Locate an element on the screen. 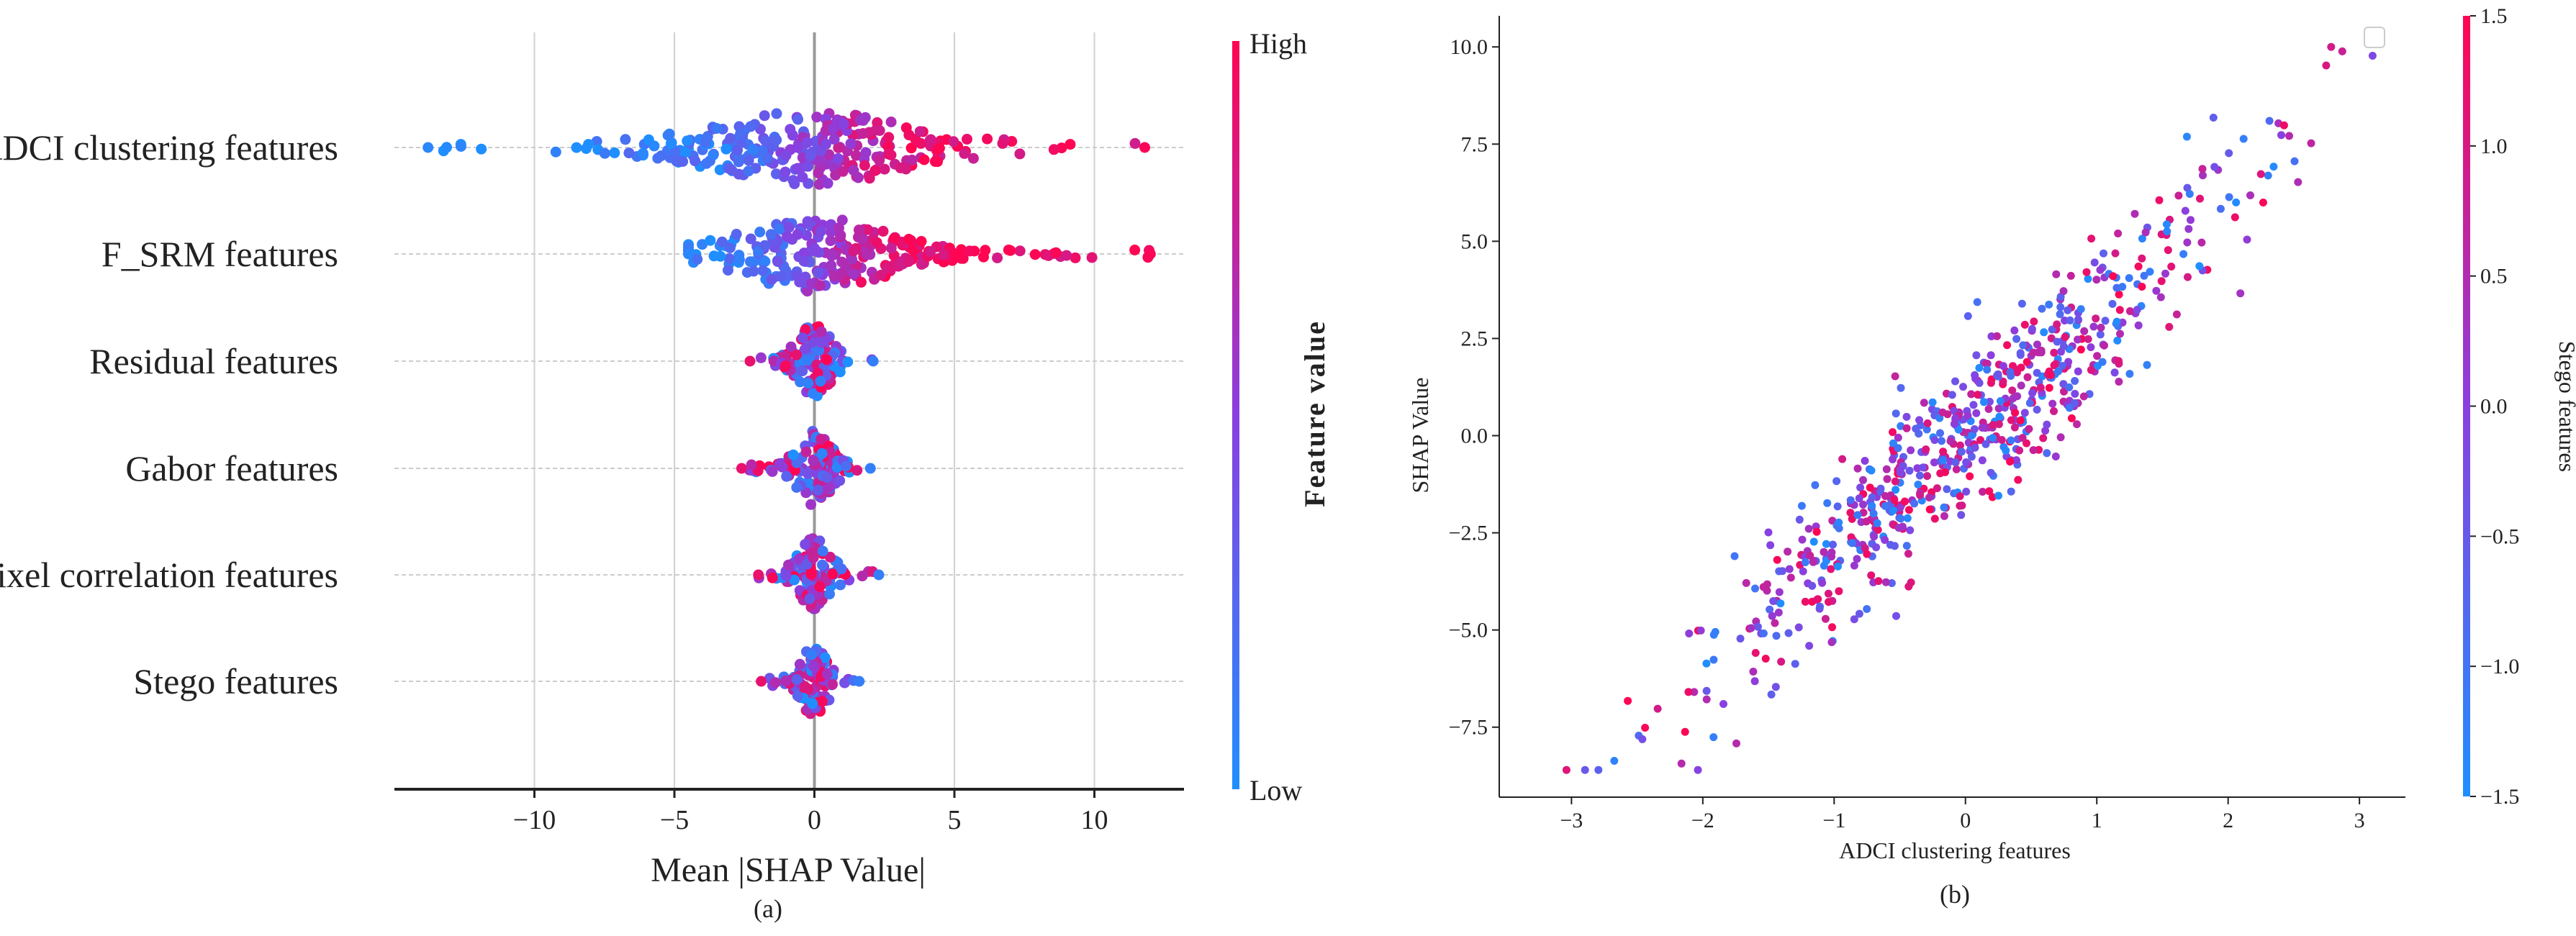 The width and height of the screenshot is (2576, 936). y-tick-label: 10.0 is located at coordinates (1469, 47).